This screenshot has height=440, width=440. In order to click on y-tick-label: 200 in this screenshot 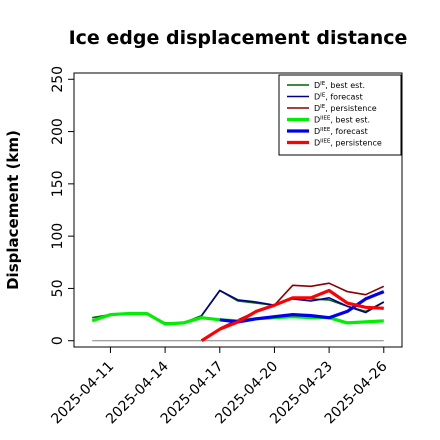, I will do `click(58, 131)`.